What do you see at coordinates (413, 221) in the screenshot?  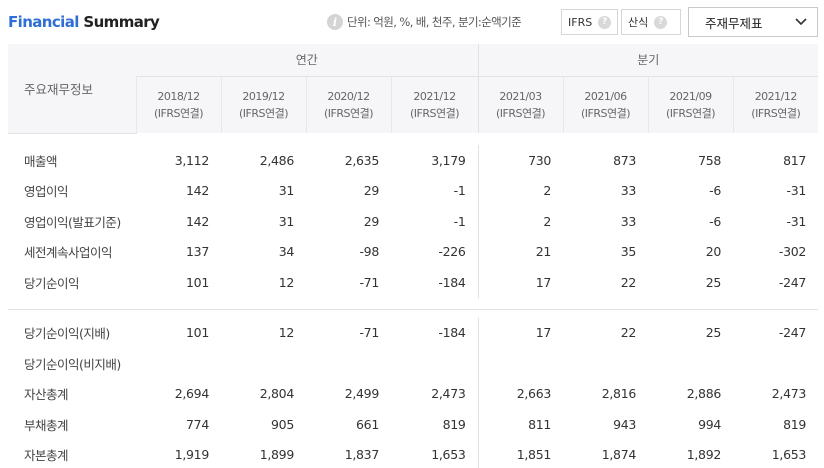 I see `table-row: 영업이익(발표기준) 142 31 29 -1 2 33 -6 -31` at bounding box center [413, 221].